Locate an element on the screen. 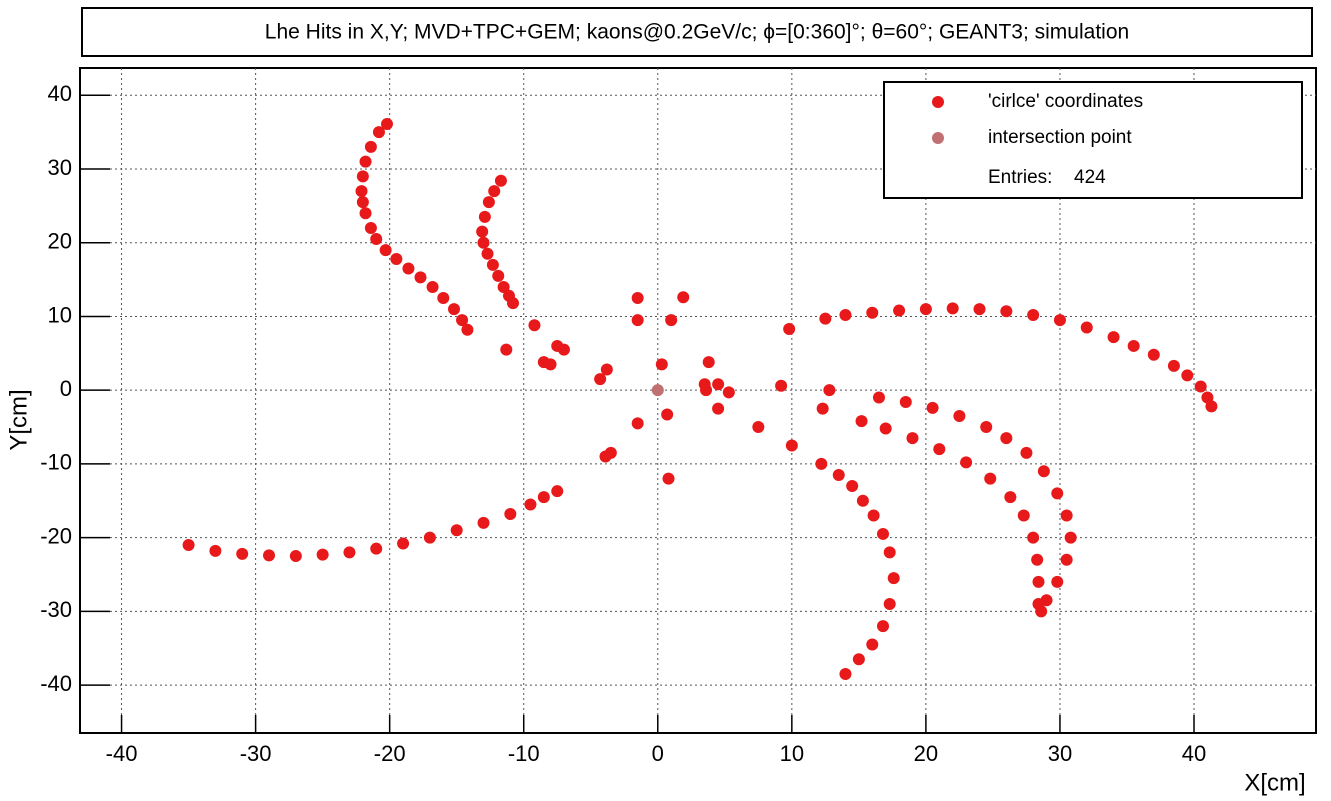  legend-label: intersection point is located at coordinates (1060, 137).